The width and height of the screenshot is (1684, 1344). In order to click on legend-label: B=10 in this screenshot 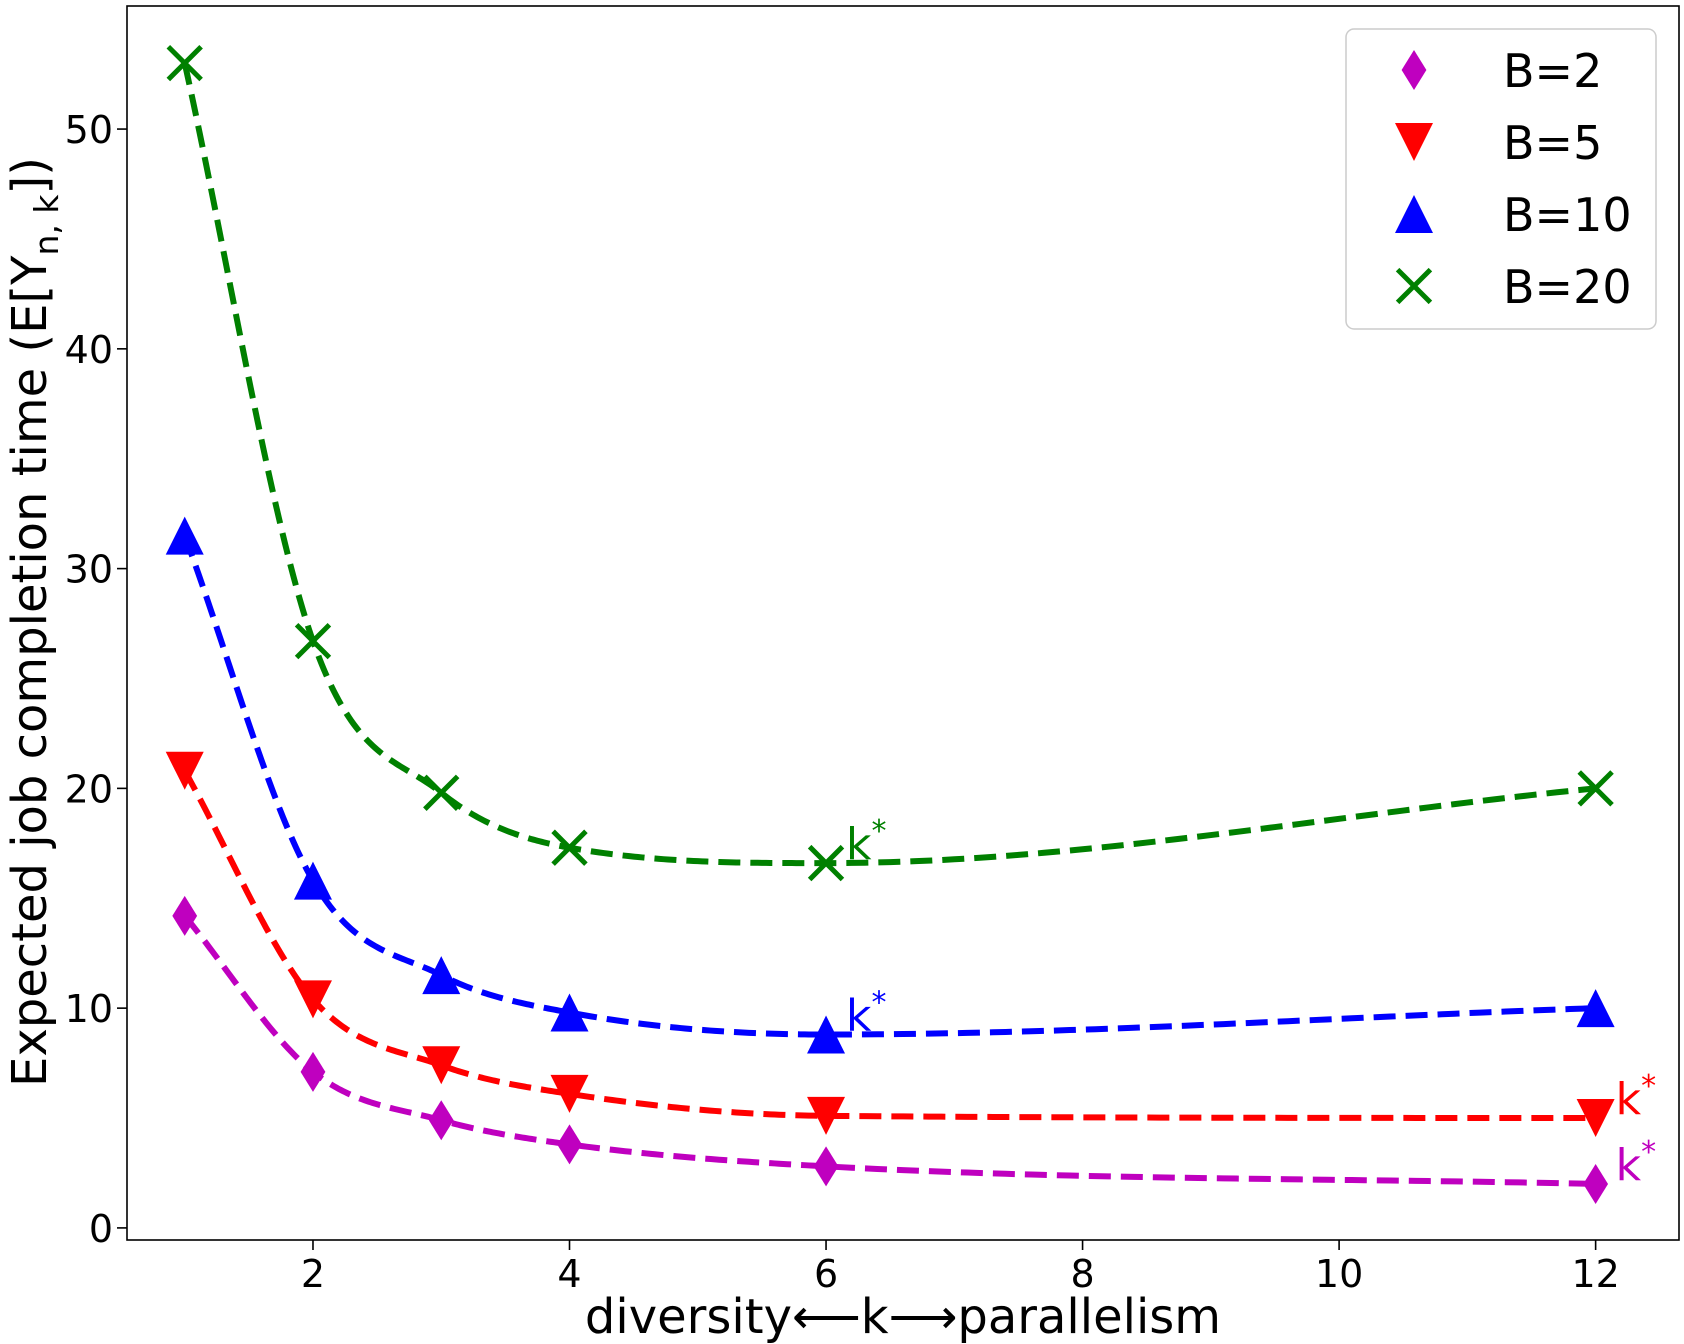, I will do `click(1567, 215)`.